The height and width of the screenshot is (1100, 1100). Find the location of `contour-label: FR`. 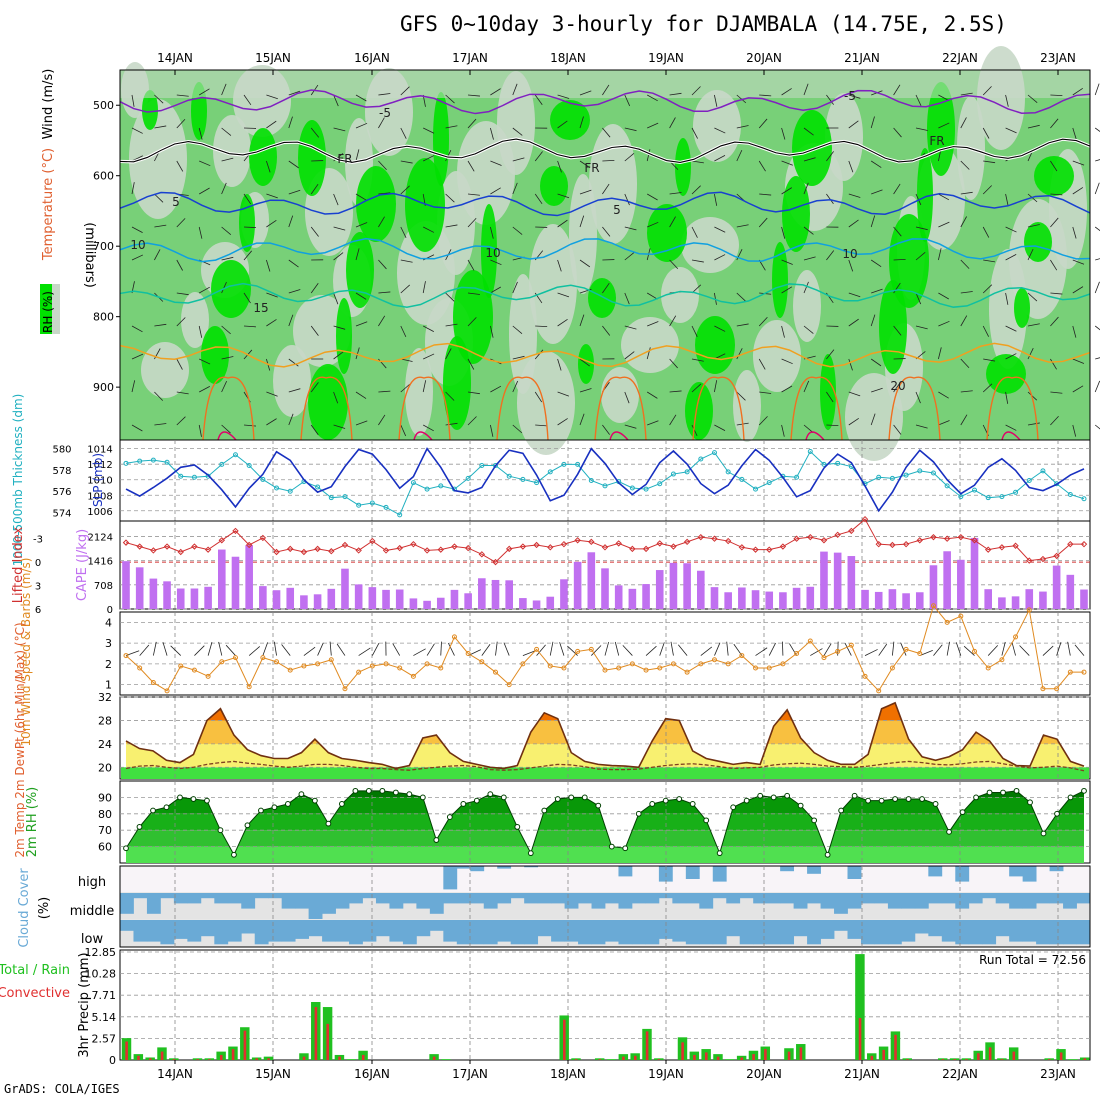

contour-label: FR is located at coordinates (591, 168).